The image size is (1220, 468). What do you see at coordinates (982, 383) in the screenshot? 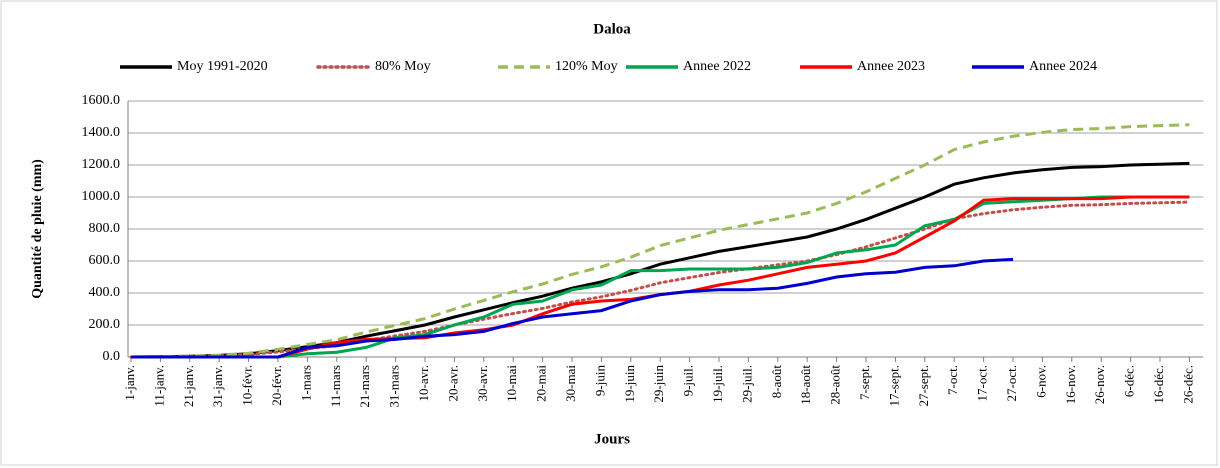
I see `x-tick-label: 17-oct.` at bounding box center [982, 383].